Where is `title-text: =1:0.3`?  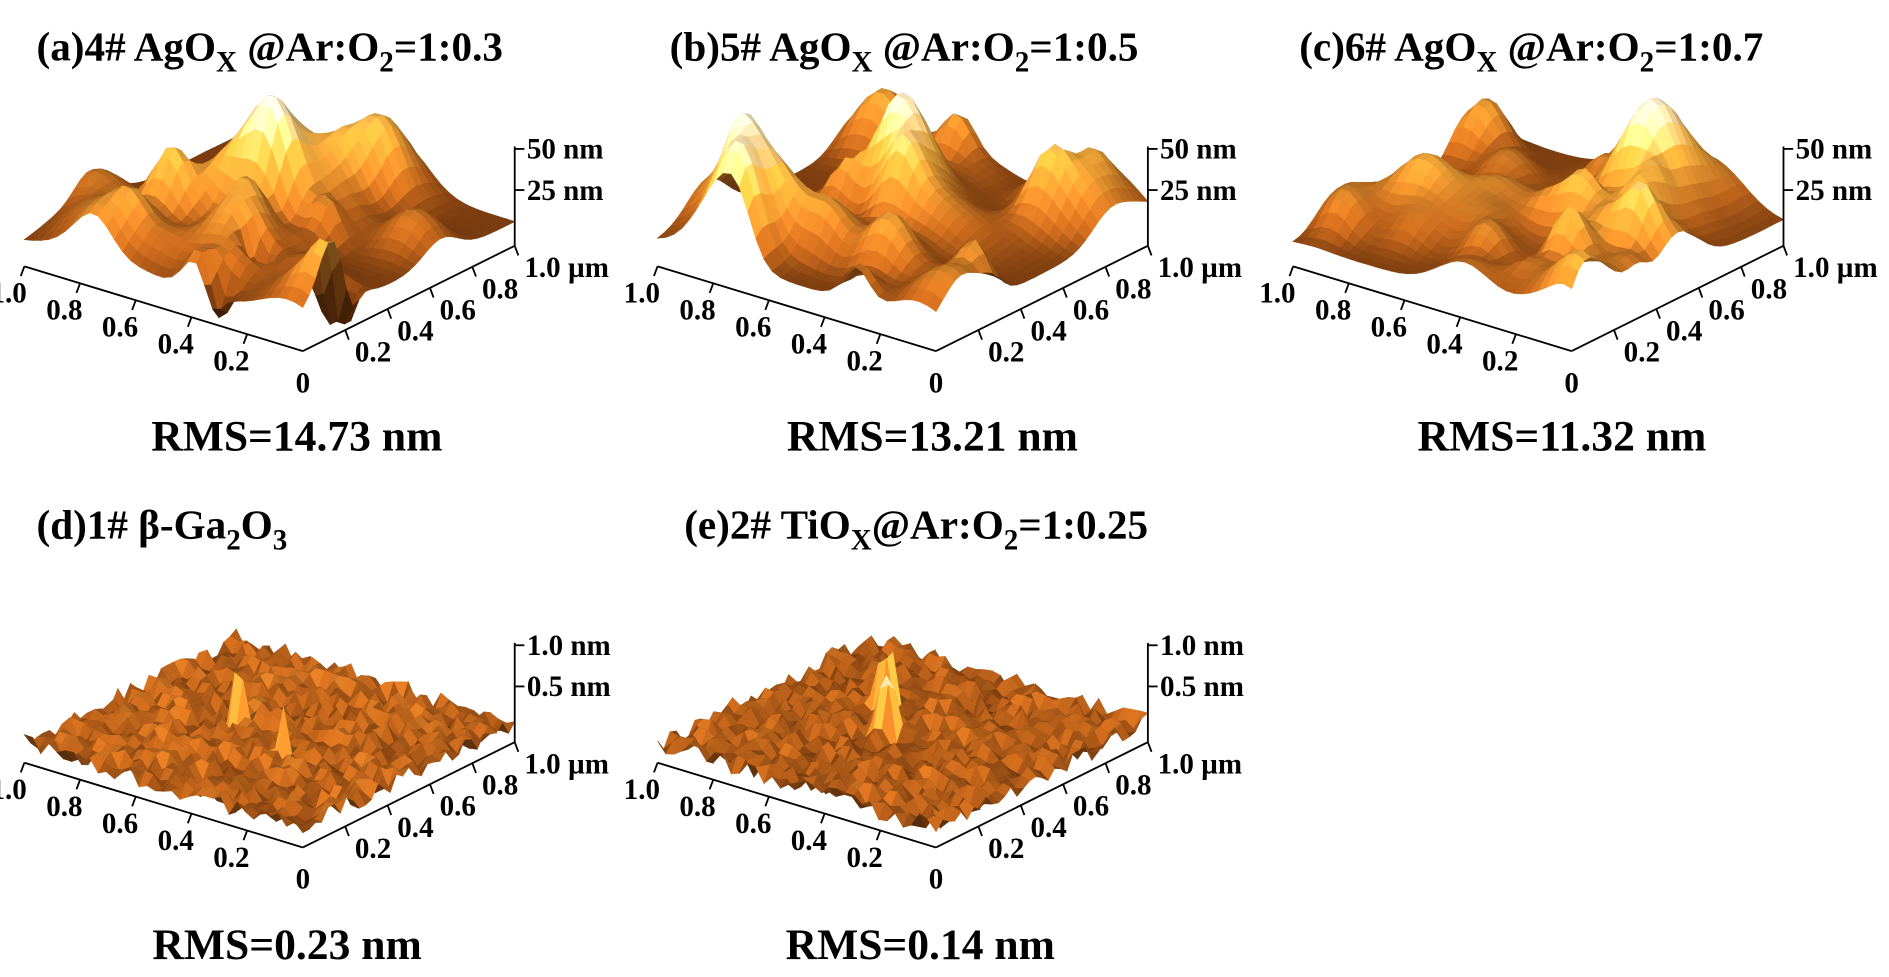 title-text: =1:0.3 is located at coordinates (448, 47).